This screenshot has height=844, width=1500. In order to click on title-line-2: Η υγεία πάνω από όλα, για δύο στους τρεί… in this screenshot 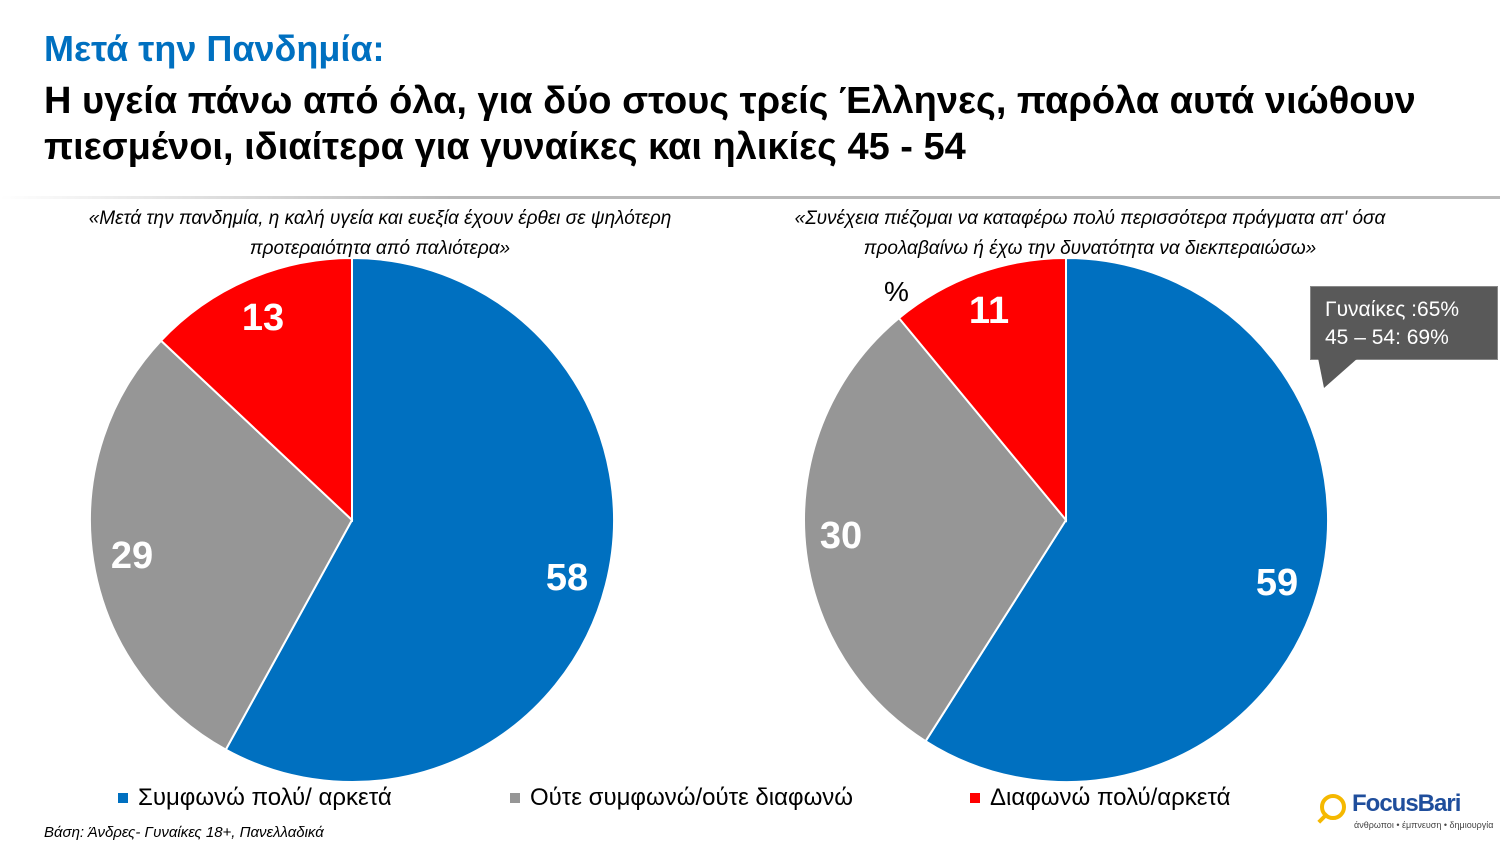, I will do `click(730, 124)`.